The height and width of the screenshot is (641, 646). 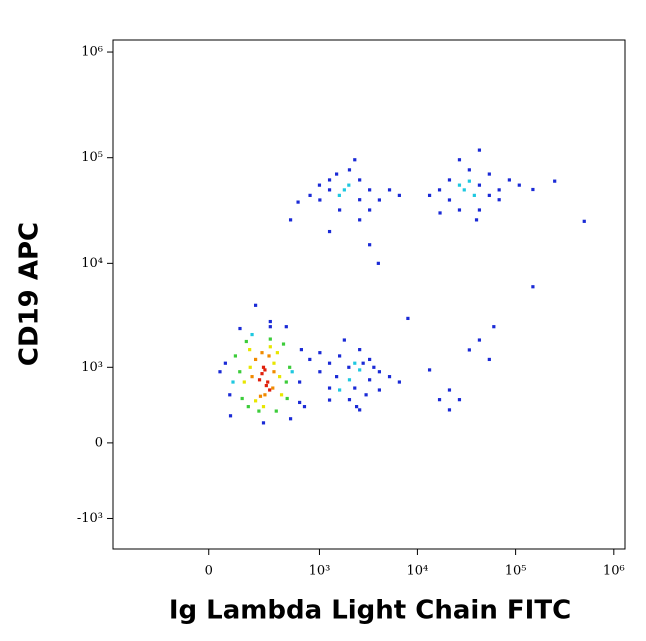 What do you see at coordinates (99, 442) in the screenshot?
I see `y-tick-label: 0` at bounding box center [99, 442].